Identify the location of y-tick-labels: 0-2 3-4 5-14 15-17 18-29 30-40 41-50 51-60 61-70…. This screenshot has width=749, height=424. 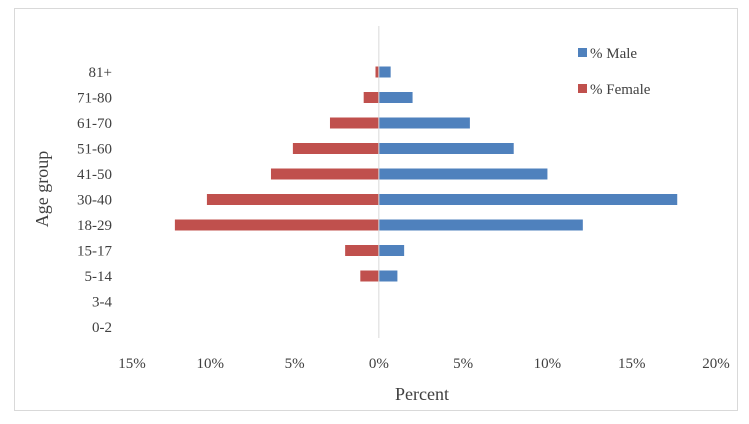
(94, 200).